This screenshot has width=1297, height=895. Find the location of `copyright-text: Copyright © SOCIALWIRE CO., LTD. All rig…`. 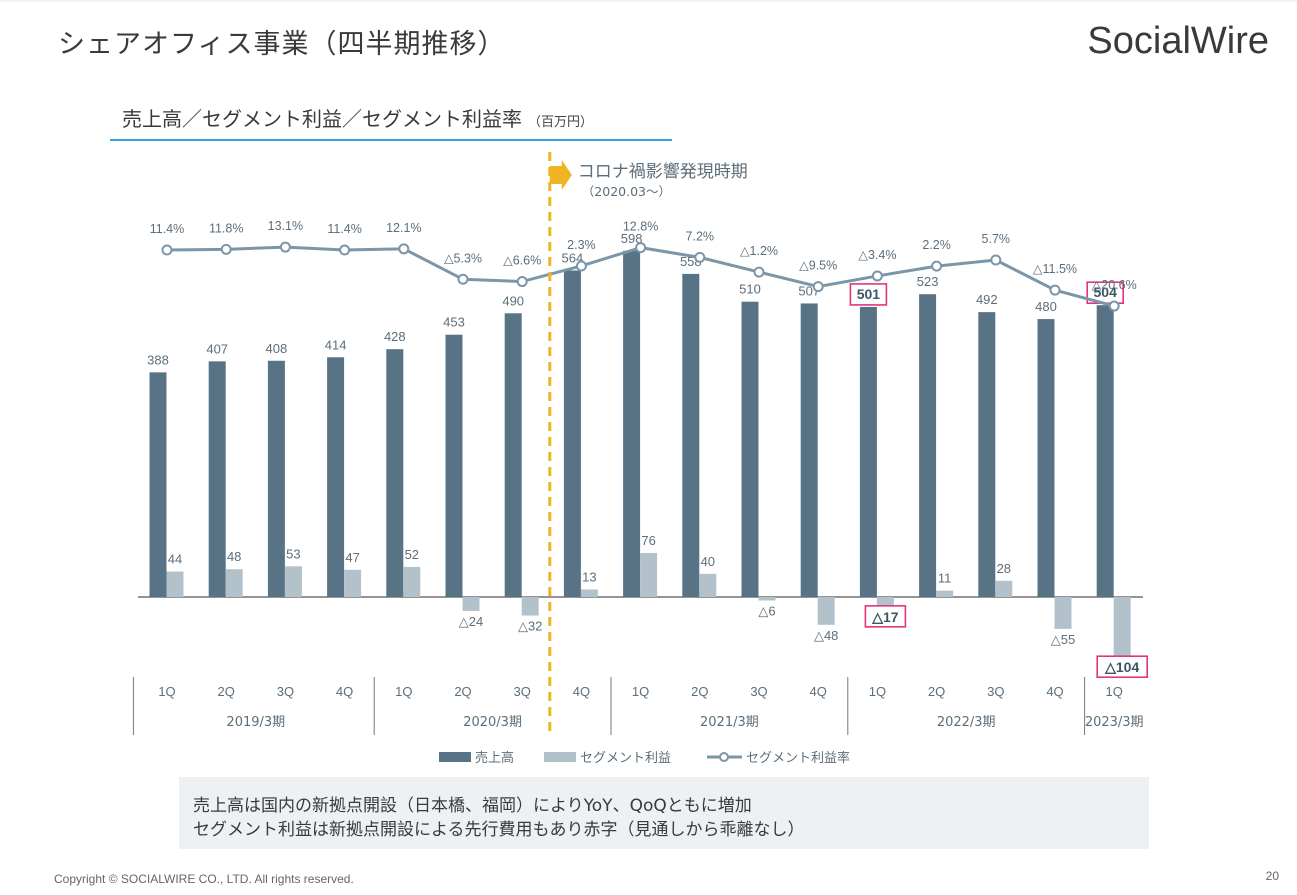

copyright-text: Copyright © SOCIALWIRE CO., LTD. All rig… is located at coordinates (204, 879).